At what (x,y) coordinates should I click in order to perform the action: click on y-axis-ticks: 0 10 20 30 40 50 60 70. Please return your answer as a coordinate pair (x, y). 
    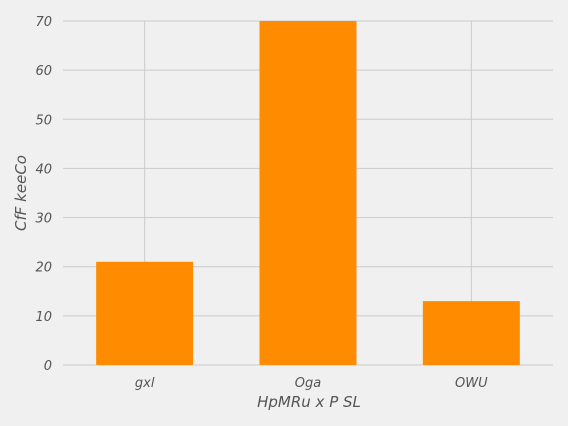
    Looking at the image, I should click on (43, 194).